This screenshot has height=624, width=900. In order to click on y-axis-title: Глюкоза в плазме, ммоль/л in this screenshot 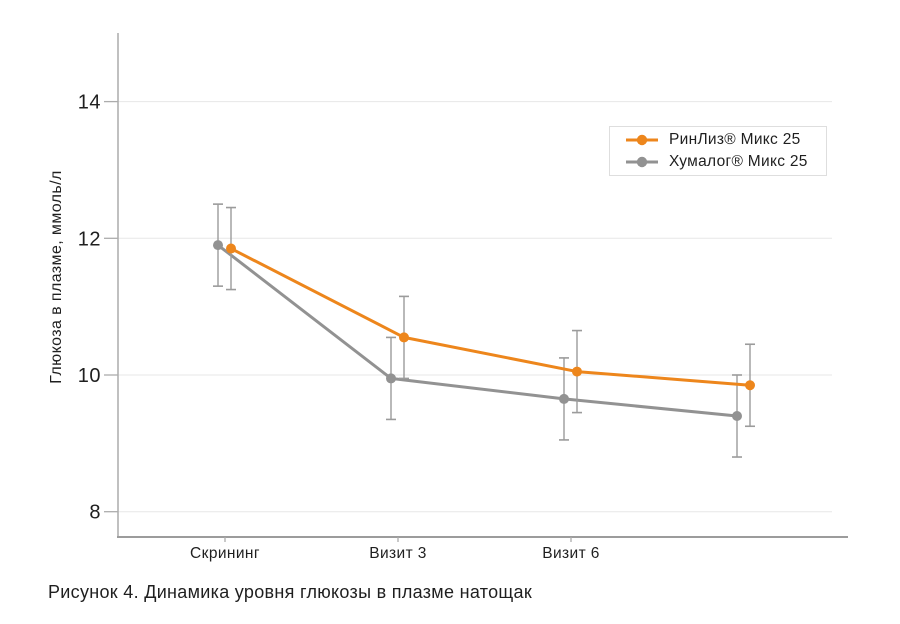, I will do `click(56, 277)`.